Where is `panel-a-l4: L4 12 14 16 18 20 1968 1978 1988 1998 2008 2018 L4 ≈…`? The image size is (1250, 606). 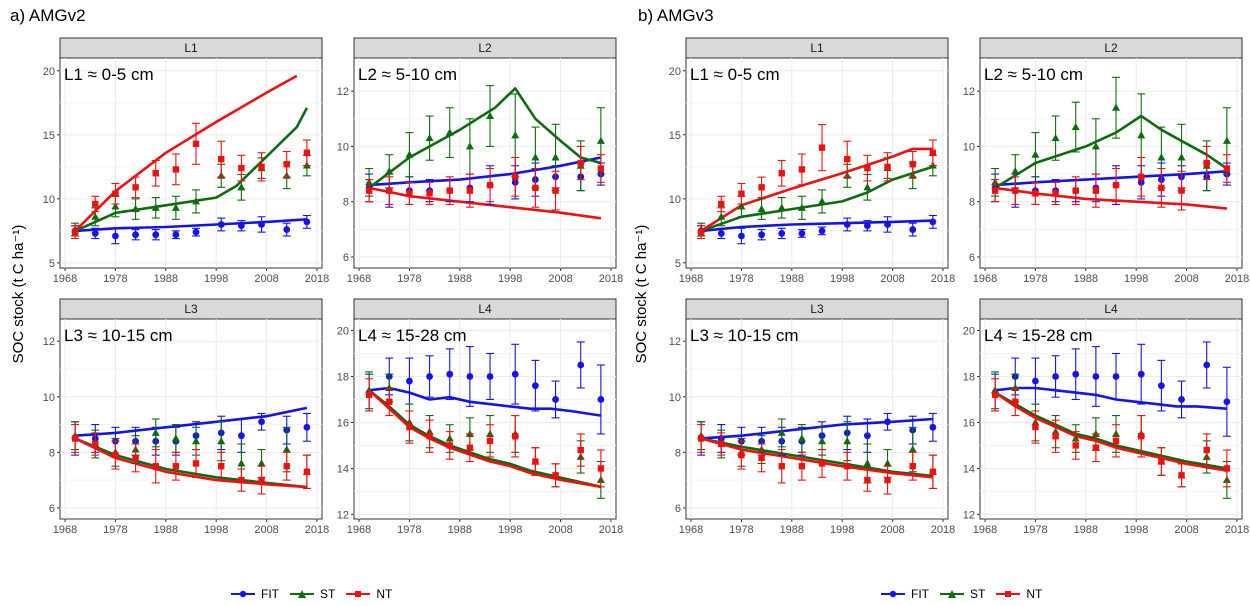
panel-a-l4: L4 12 14 16 18 20 1968 1978 1988 1998 2008 2018 L4 ≈… is located at coordinates (480, 417).